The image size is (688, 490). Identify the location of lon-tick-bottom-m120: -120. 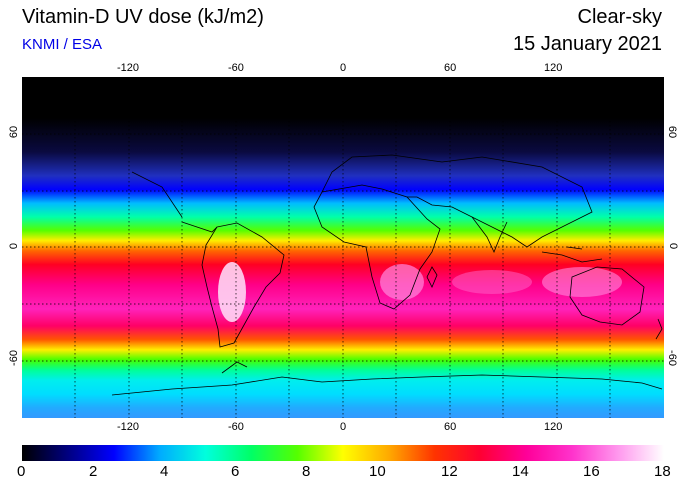
(128, 427).